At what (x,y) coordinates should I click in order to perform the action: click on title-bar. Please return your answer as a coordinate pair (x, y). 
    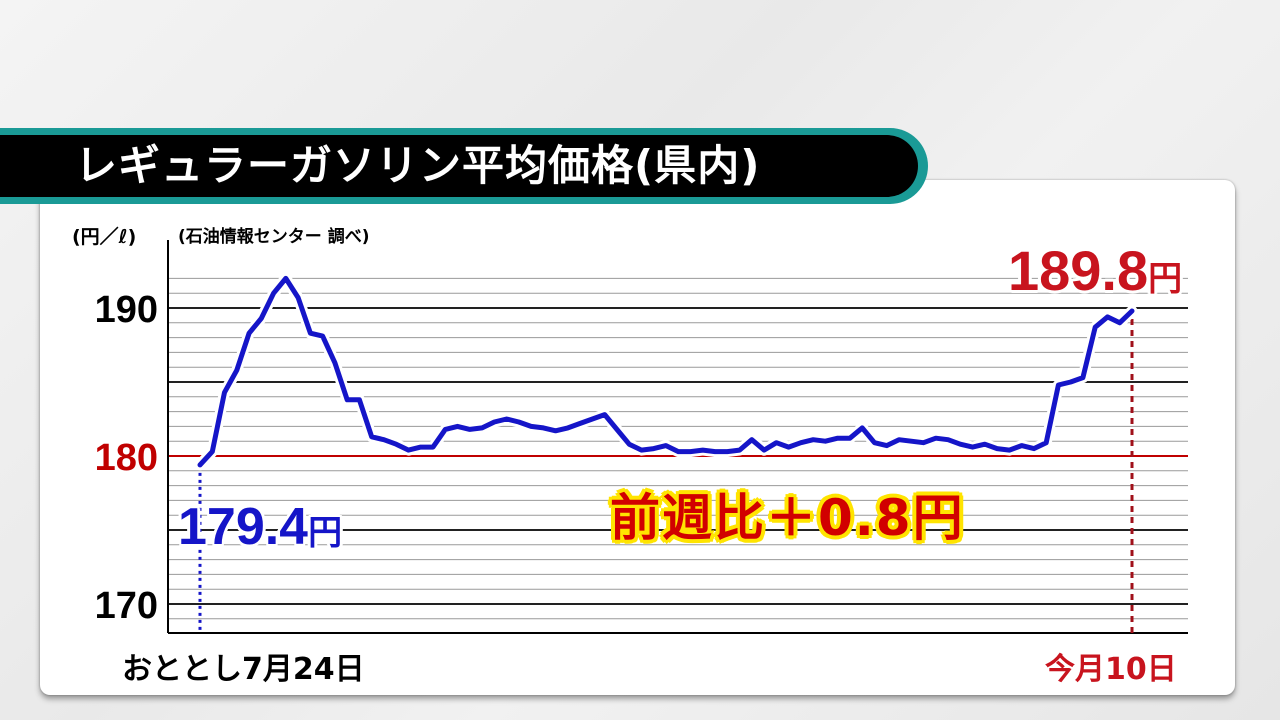
    Looking at the image, I should click on (459, 166).